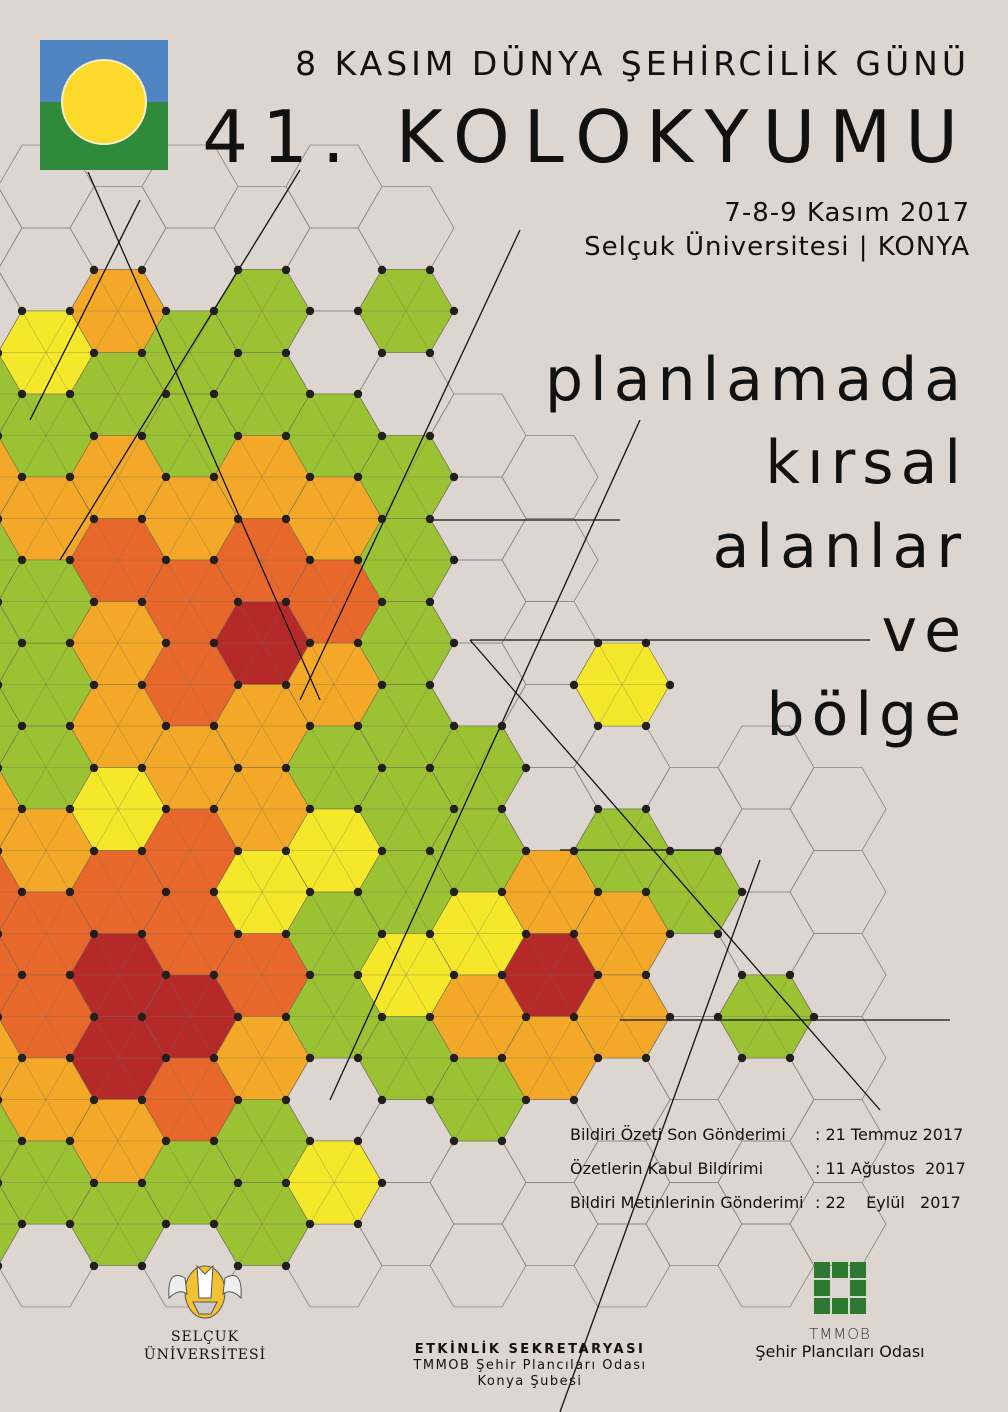  What do you see at coordinates (890, 1168) in the screenshot?
I see `deadline-date: : 11 Ağustos 2017` at bounding box center [890, 1168].